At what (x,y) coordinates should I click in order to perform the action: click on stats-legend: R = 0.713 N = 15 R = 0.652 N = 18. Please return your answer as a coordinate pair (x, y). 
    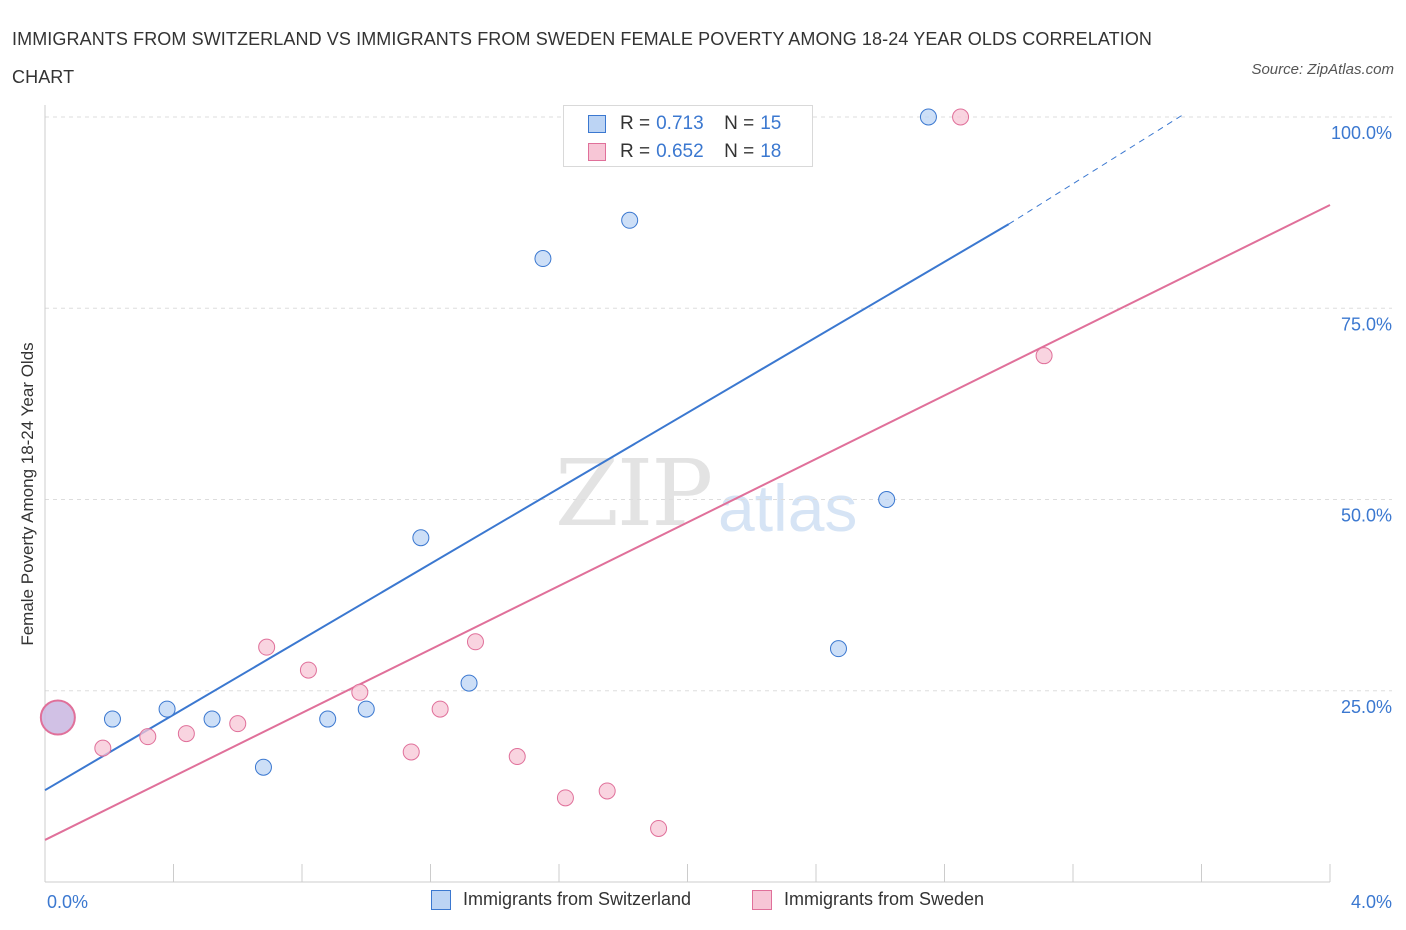
    Looking at the image, I should click on (688, 136).